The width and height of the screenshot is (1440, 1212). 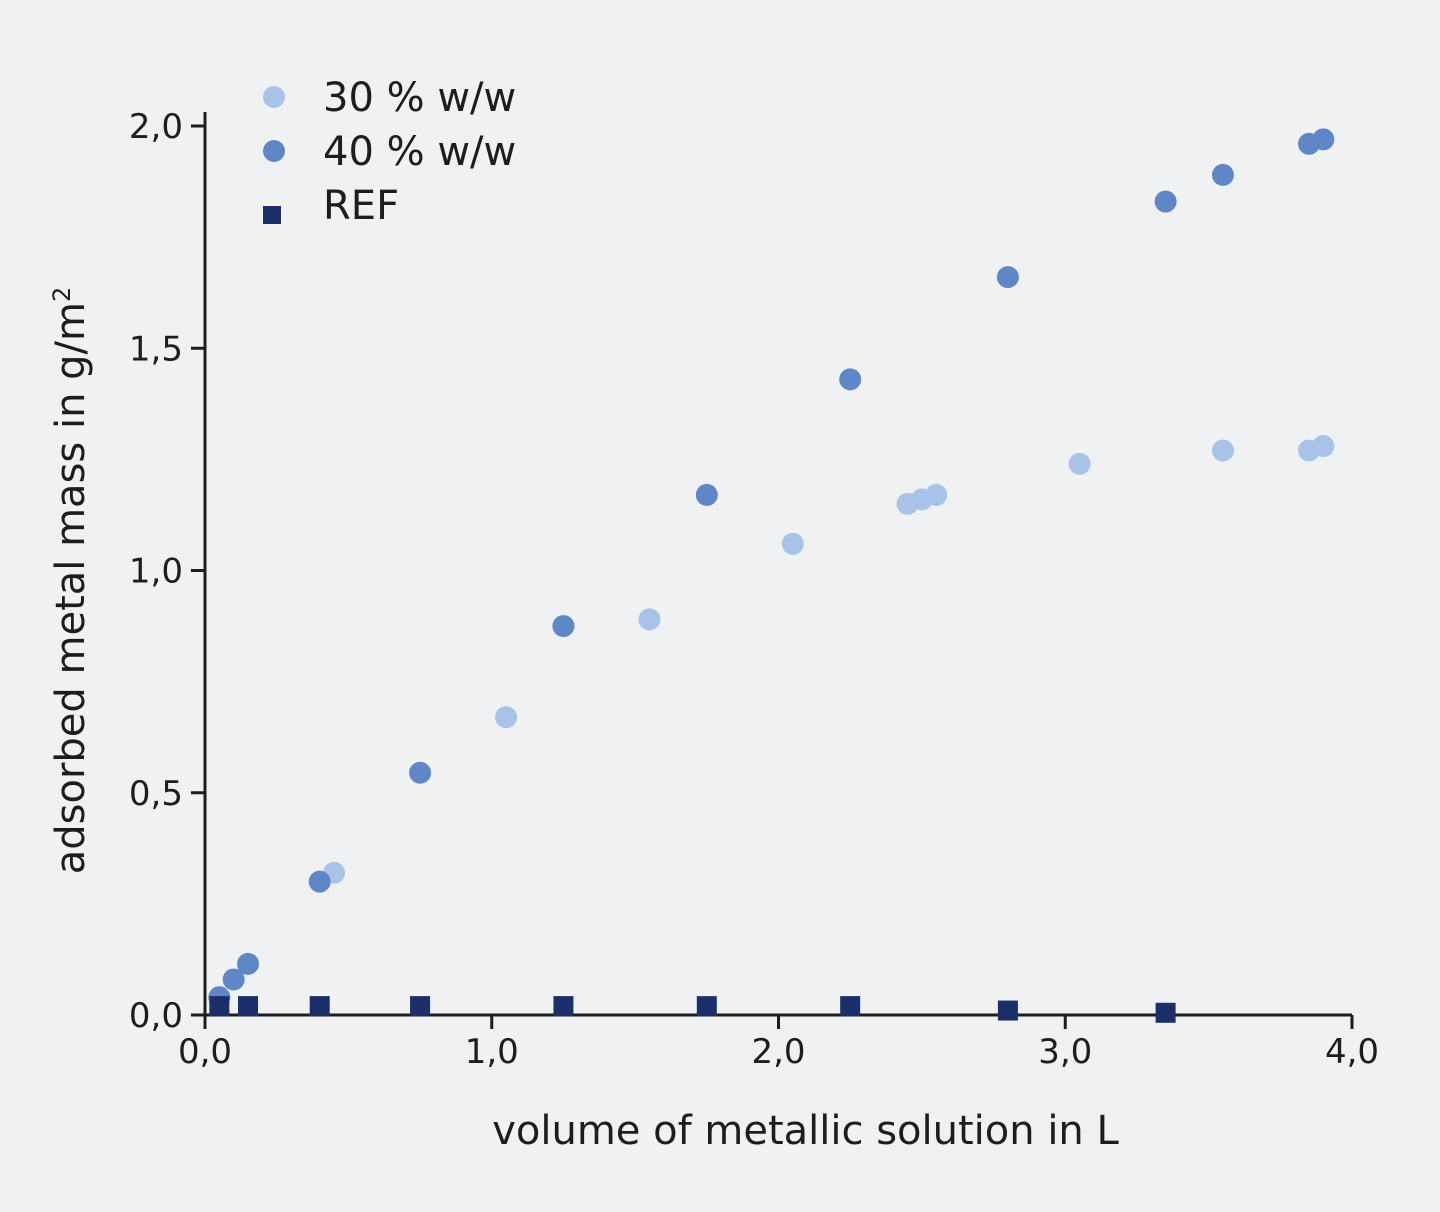 I want to click on legend-label: 30 % w/w, so click(x=419, y=98).